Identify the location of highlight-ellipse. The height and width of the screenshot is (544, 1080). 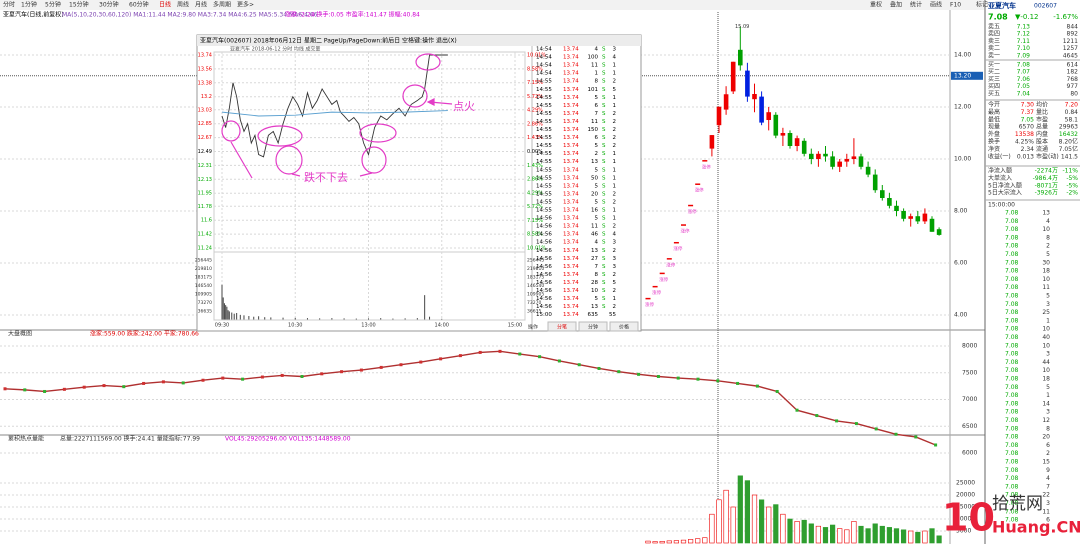
(415, 96).